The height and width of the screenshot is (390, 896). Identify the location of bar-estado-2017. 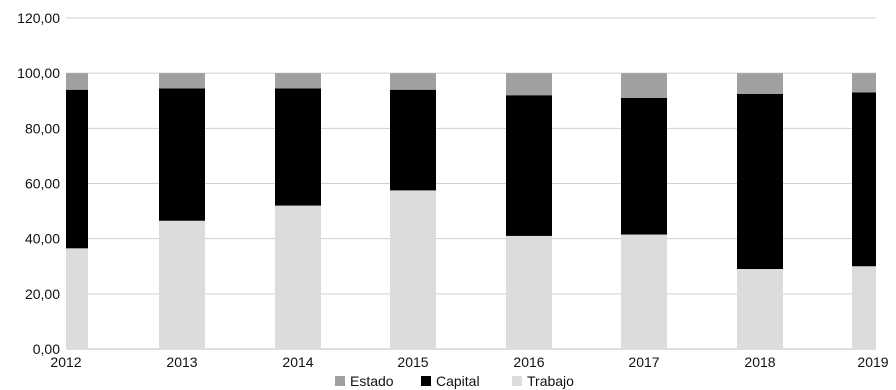
(644, 85).